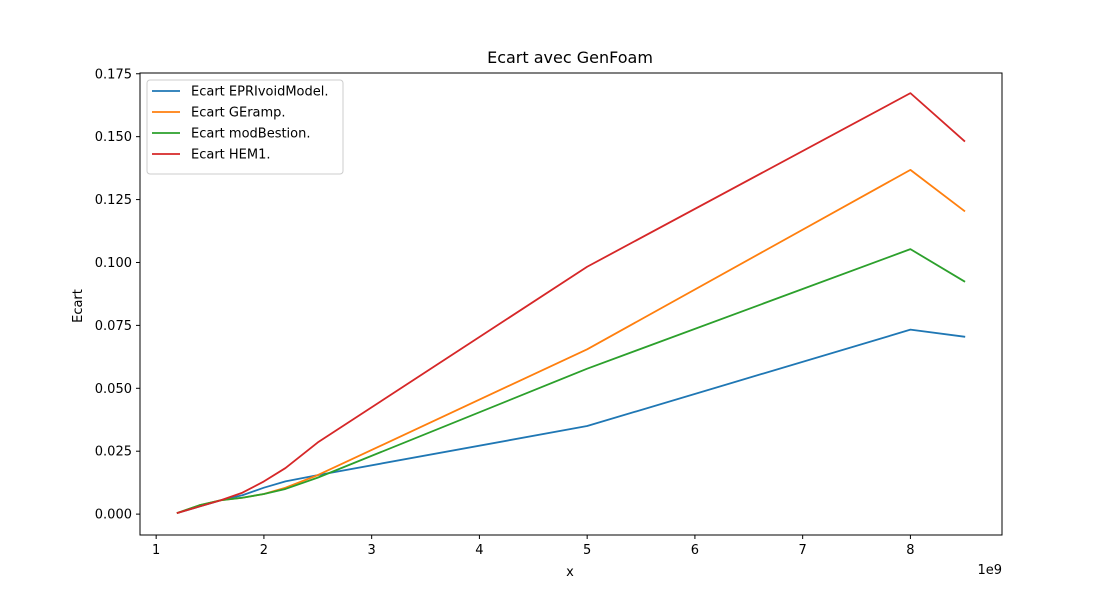 The width and height of the screenshot is (1113, 601). Describe the element at coordinates (113, 452) in the screenshot. I see `y-tick-label: 0.025` at that location.